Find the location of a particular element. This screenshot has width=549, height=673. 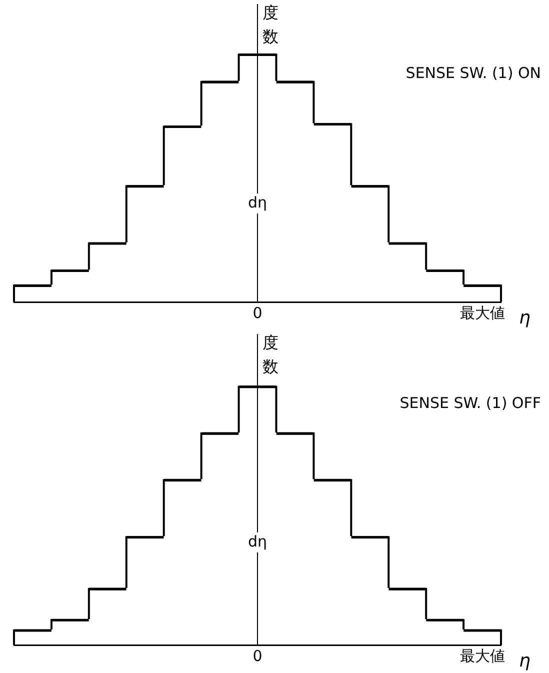

annotation: SENSE SW. (1) ON is located at coordinates (473, 73).